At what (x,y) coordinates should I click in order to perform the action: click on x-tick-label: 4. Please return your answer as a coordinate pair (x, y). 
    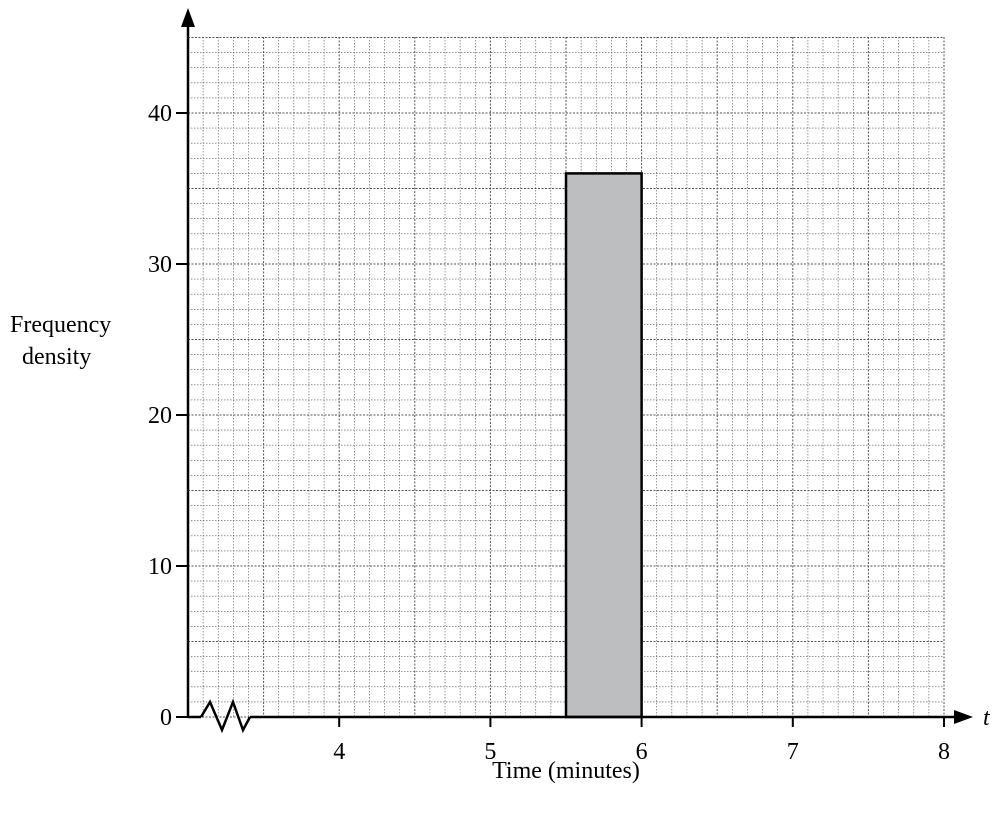
    Looking at the image, I should click on (339, 752).